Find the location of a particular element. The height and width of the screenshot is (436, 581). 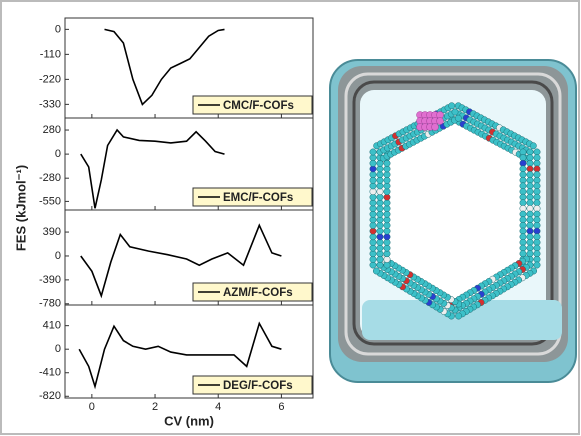

y-tick-label: -820 is located at coordinates (50, 396).